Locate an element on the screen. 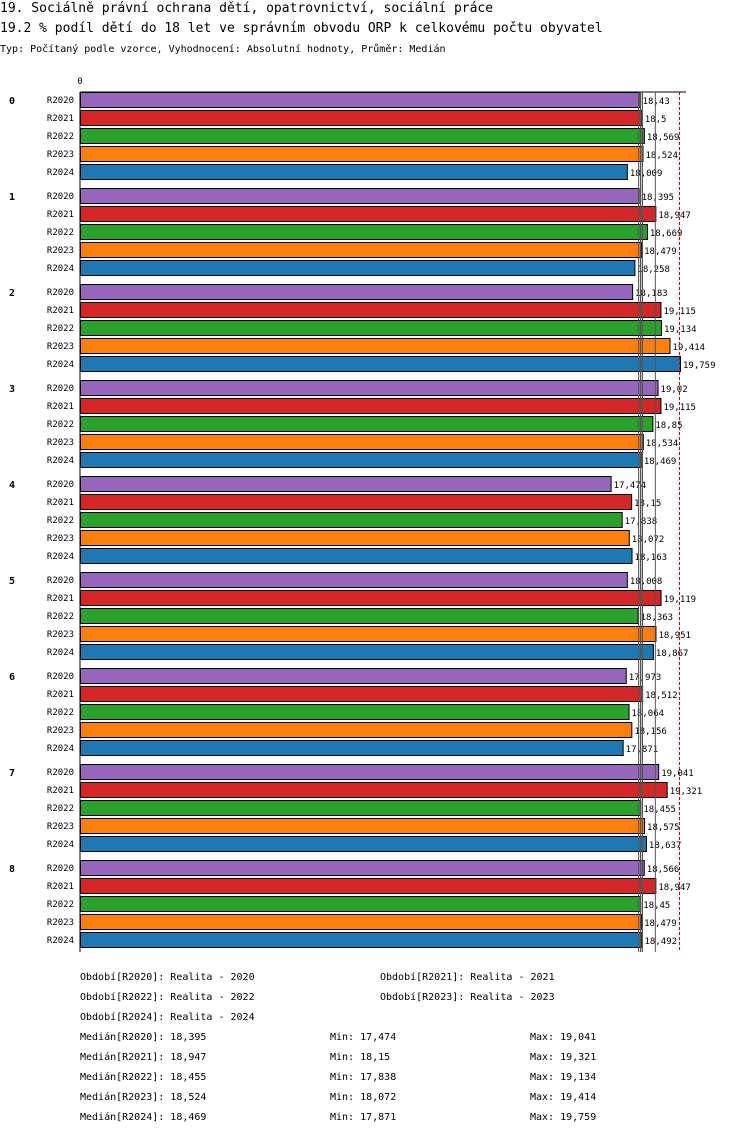 This screenshot has width=750, height=1136. group-label: 4 is located at coordinates (12, 485).